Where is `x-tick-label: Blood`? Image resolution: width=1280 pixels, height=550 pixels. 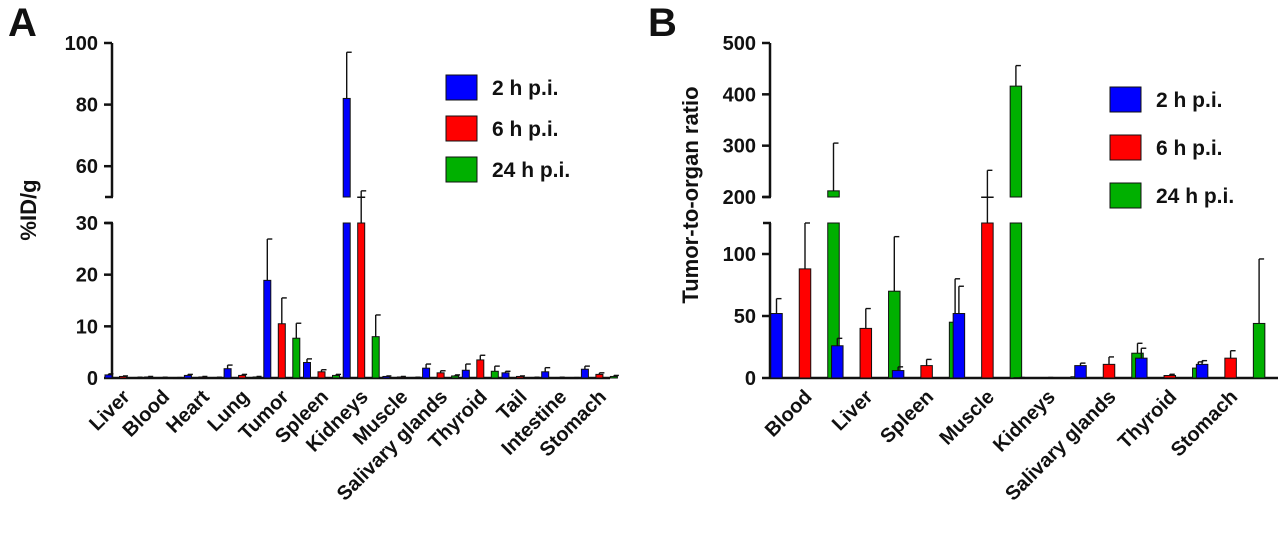
x-tick-label: Blood is located at coordinates (789, 414).